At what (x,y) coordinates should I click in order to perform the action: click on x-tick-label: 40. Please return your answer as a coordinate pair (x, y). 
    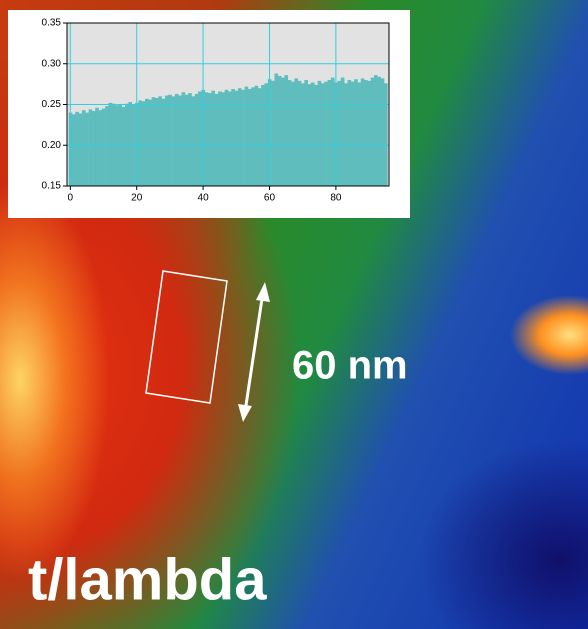
    Looking at the image, I should click on (204, 198).